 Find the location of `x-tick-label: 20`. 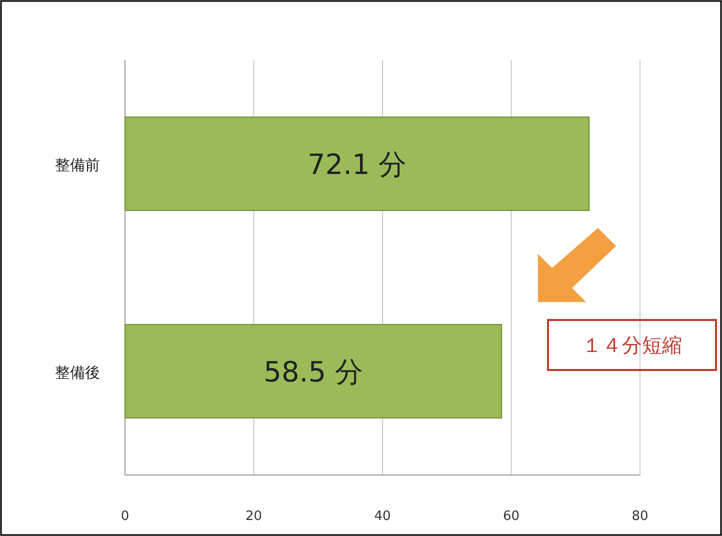

x-tick-label: 20 is located at coordinates (253, 516).